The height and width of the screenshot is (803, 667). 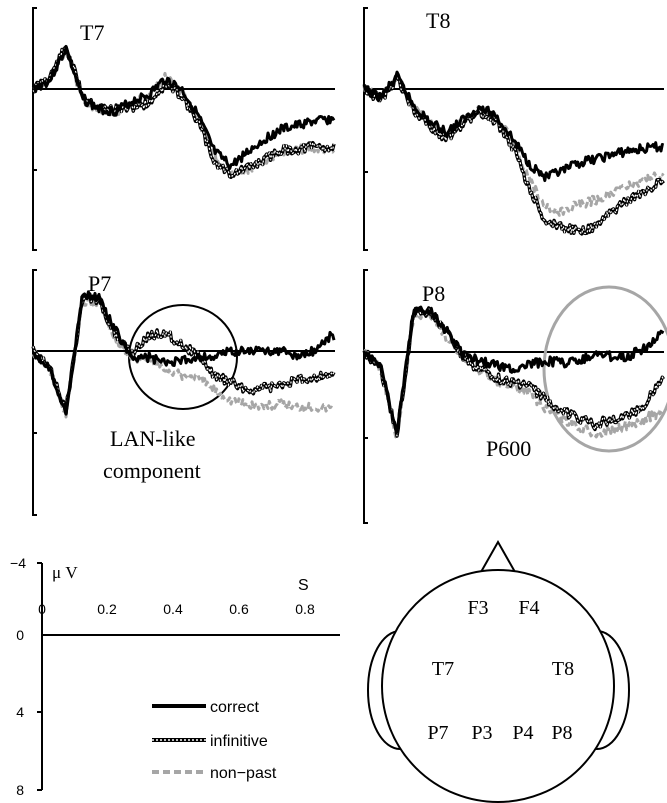 I want to click on scale-x-tick-0-2: 0.2, so click(x=107, y=609).